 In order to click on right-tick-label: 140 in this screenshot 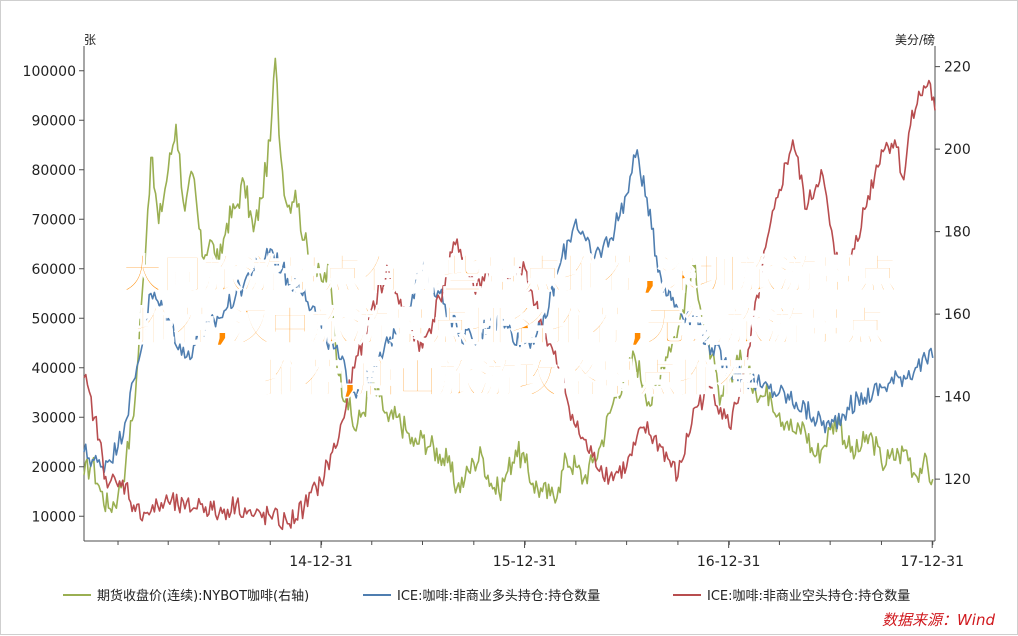, I will do `click(957, 398)`.